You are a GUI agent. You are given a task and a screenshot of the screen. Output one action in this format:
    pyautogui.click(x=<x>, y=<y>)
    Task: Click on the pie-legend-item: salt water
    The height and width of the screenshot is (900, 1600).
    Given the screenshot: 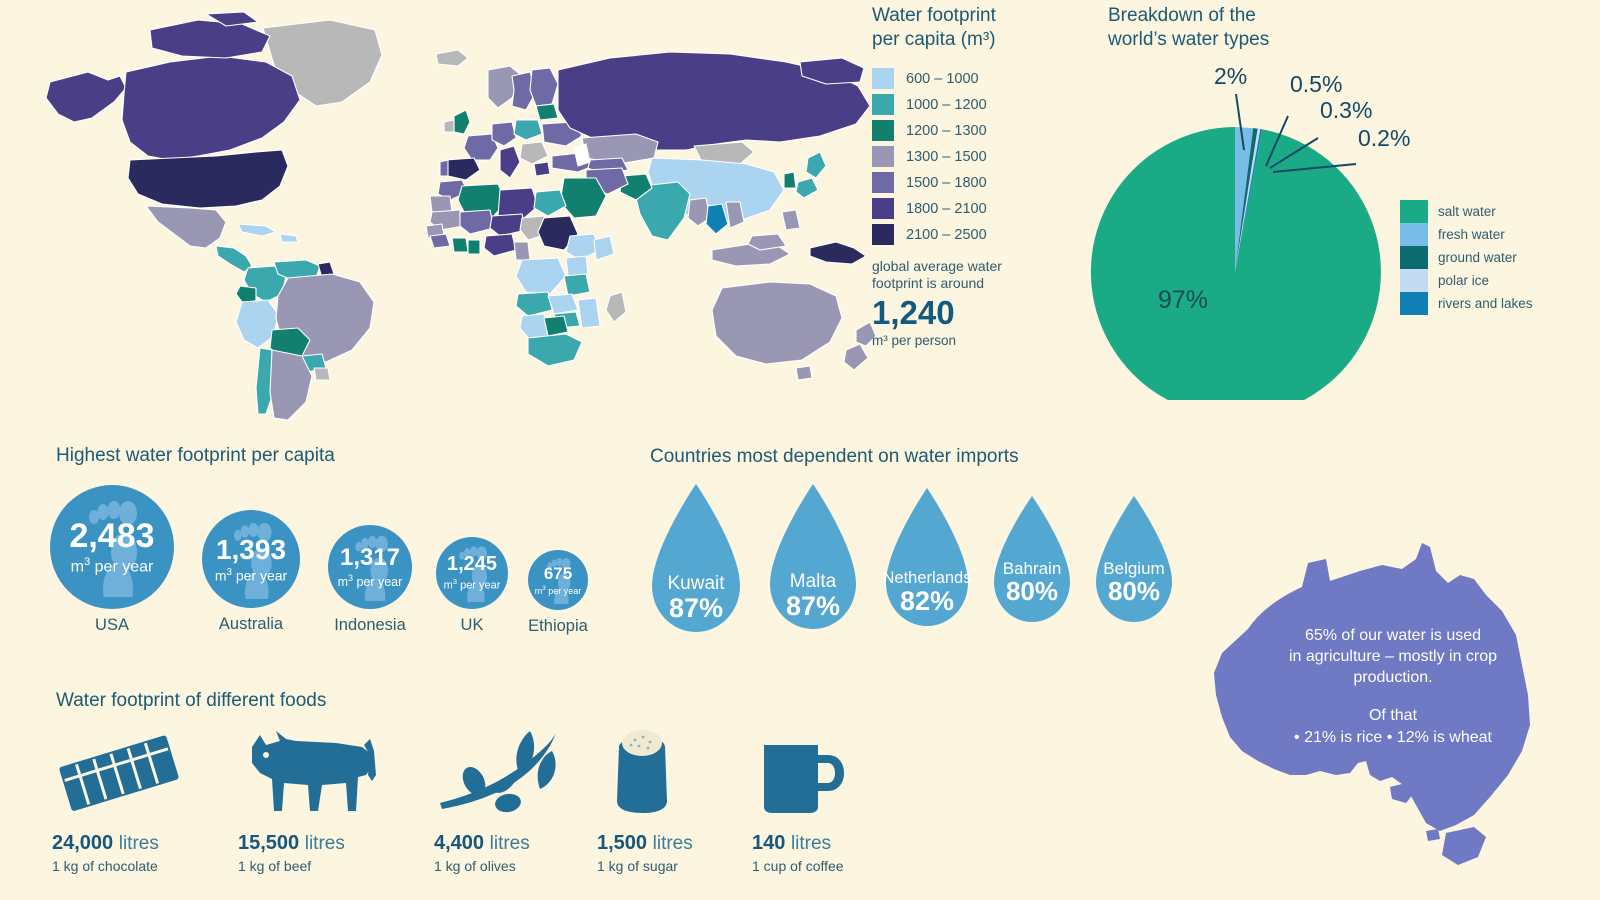 What is the action you would take?
    pyautogui.click(x=1466, y=211)
    